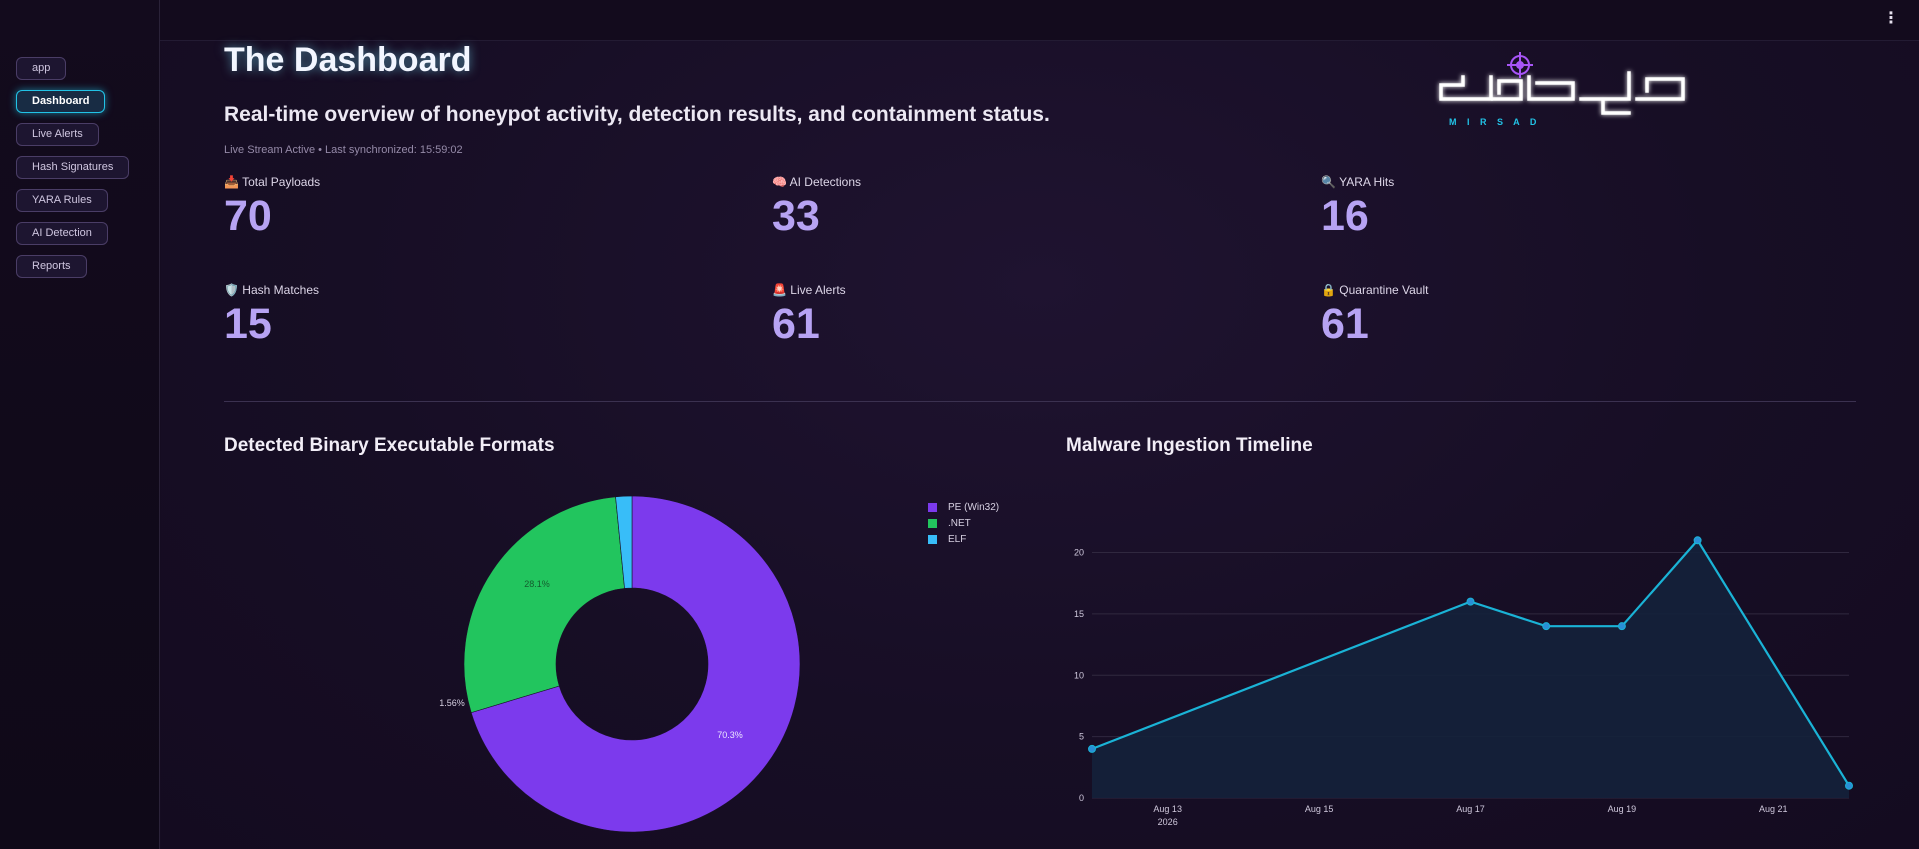 The height and width of the screenshot is (849, 1919). I want to click on shield-icon: 🛡️, so click(231, 290).